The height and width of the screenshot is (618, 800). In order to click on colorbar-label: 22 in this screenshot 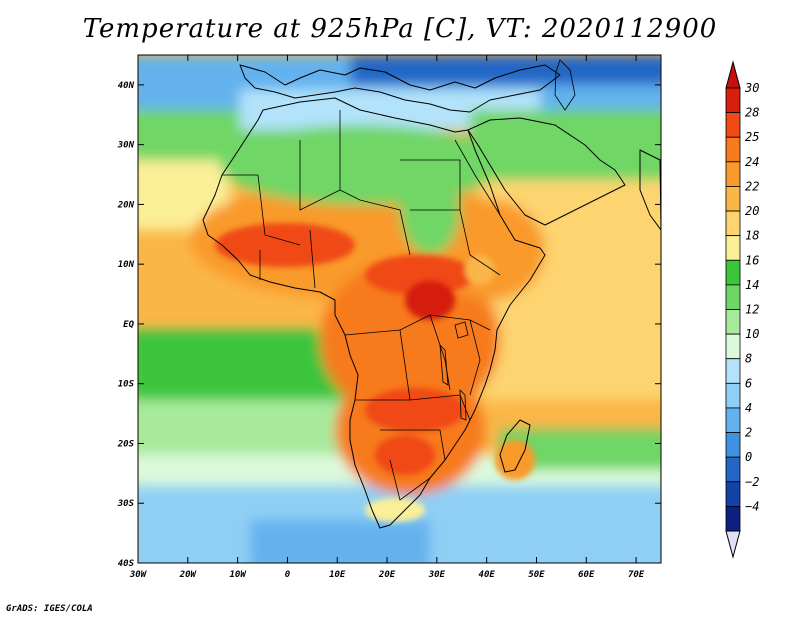, I will do `click(752, 186)`.